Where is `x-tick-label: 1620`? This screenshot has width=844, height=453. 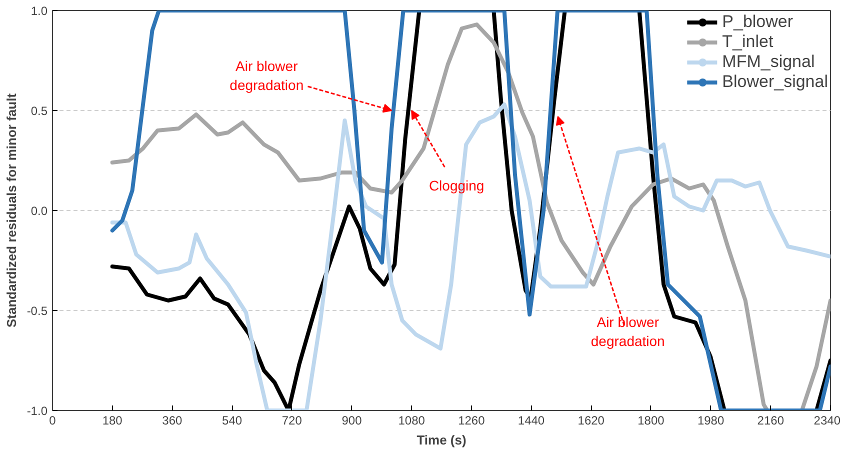 x-tick-label: 1620 is located at coordinates (591, 421).